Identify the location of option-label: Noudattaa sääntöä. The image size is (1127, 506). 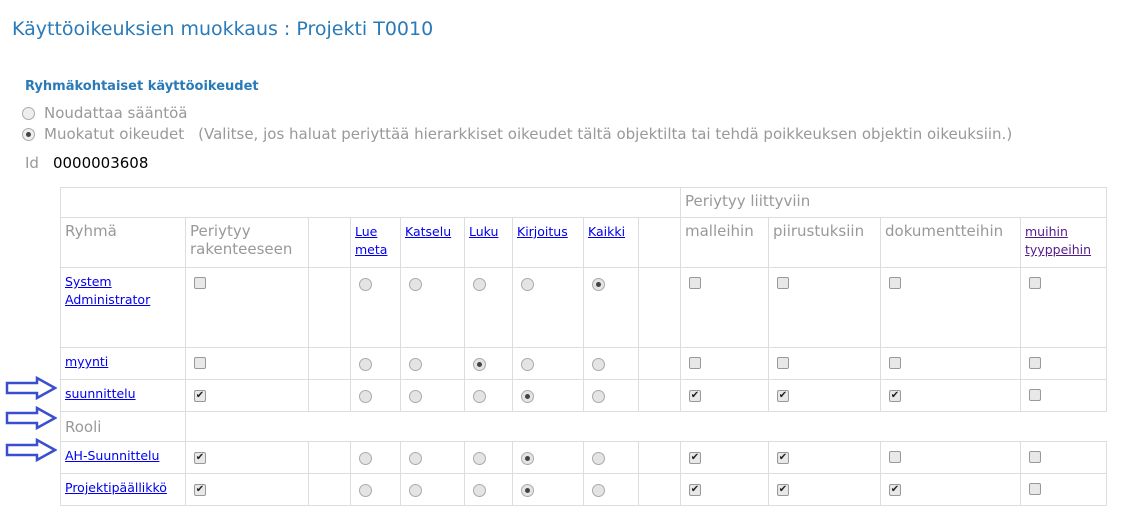
(116, 113).